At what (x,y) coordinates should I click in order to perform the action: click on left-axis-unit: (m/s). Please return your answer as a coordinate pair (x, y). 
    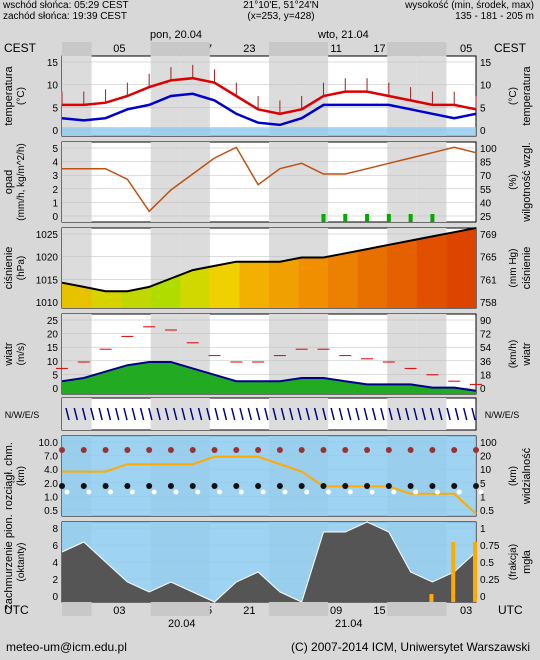
    Looking at the image, I should click on (21, 354).